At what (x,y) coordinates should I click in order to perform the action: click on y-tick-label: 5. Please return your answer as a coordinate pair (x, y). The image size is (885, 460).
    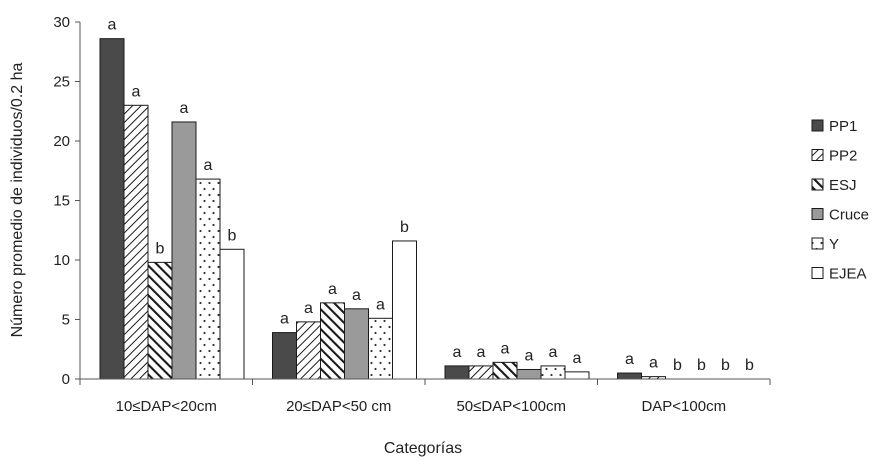
    Looking at the image, I should click on (66, 320).